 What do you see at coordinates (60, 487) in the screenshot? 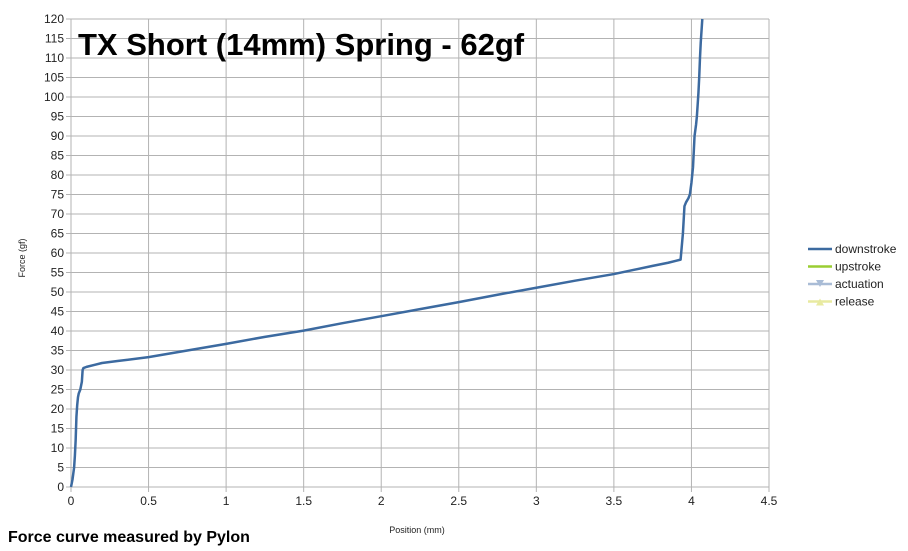
I see `y-tick-label: 0` at bounding box center [60, 487].